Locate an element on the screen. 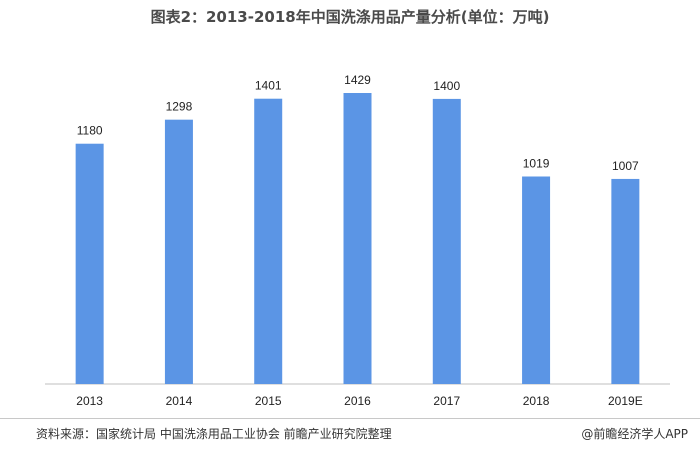 The width and height of the screenshot is (700, 451). x-tick-label-2016: 2016 is located at coordinates (357, 401).